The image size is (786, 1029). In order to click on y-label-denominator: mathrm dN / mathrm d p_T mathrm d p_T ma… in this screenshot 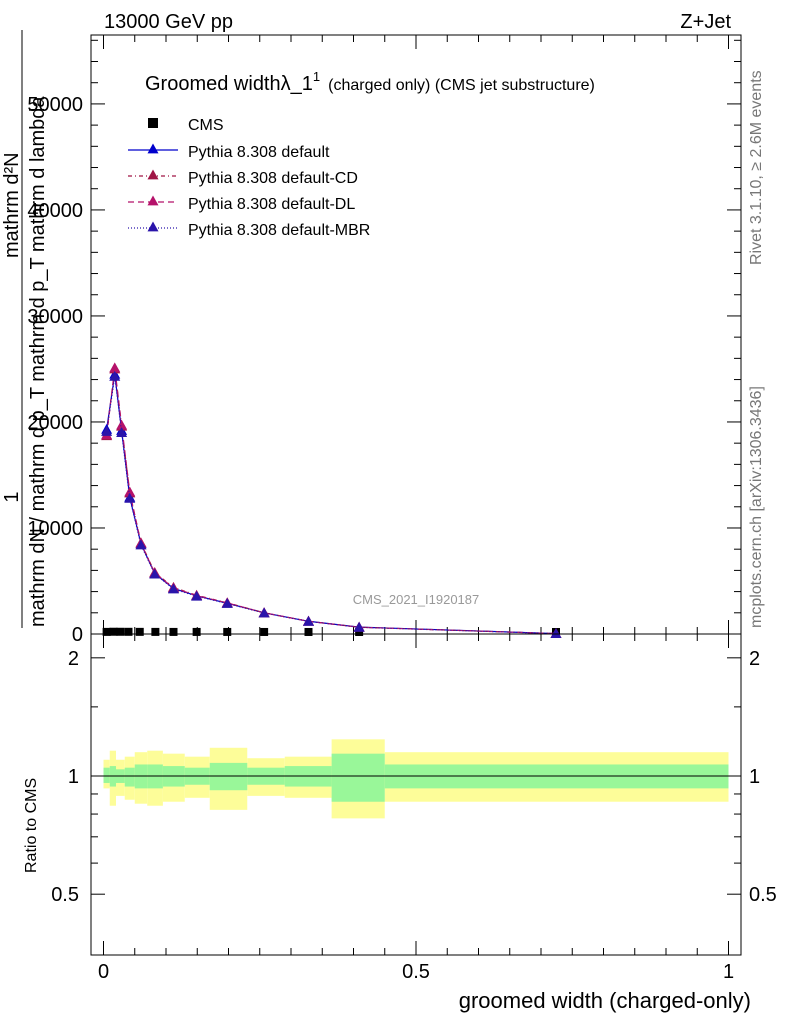, I will do `click(38, 361)`.